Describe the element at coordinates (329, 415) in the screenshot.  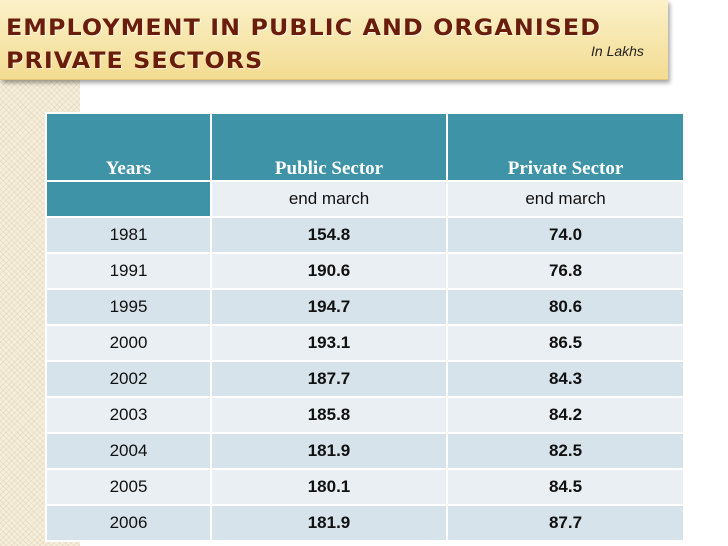
I see `public-sector-cell: 185.8` at that location.